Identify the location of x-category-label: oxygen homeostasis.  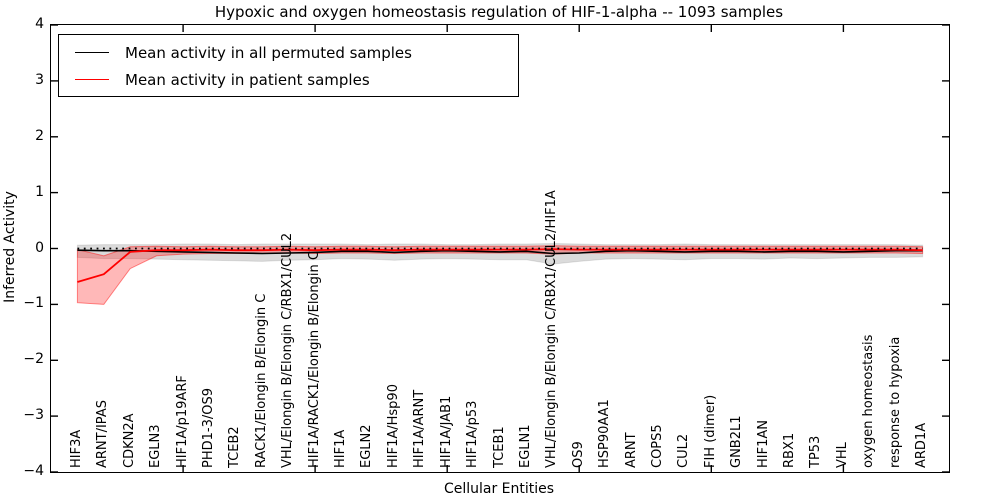
(869, 401).